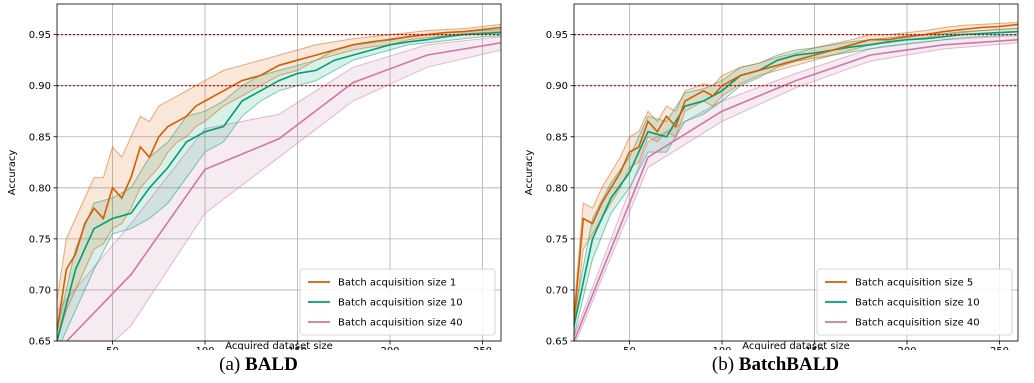 The image size is (1034, 383). I want to click on caption-name: BALD, so click(271, 364).